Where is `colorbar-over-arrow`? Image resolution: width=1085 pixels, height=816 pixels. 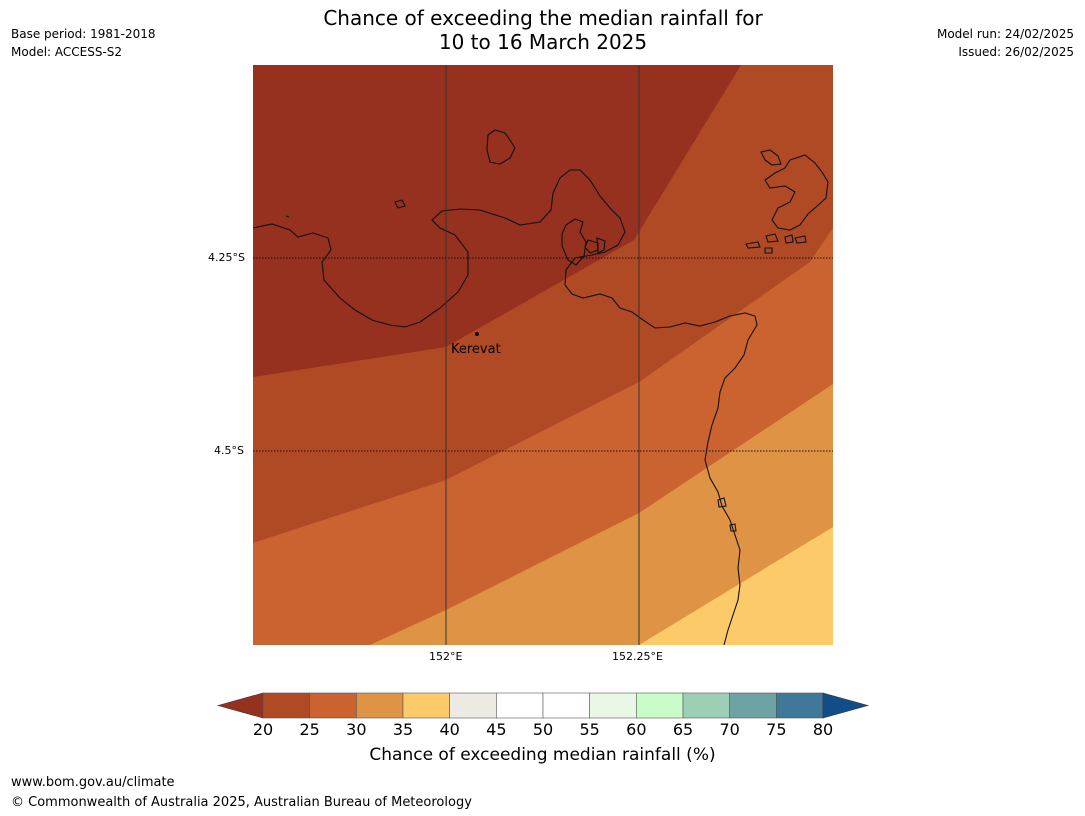 colorbar-over-arrow is located at coordinates (846, 705).